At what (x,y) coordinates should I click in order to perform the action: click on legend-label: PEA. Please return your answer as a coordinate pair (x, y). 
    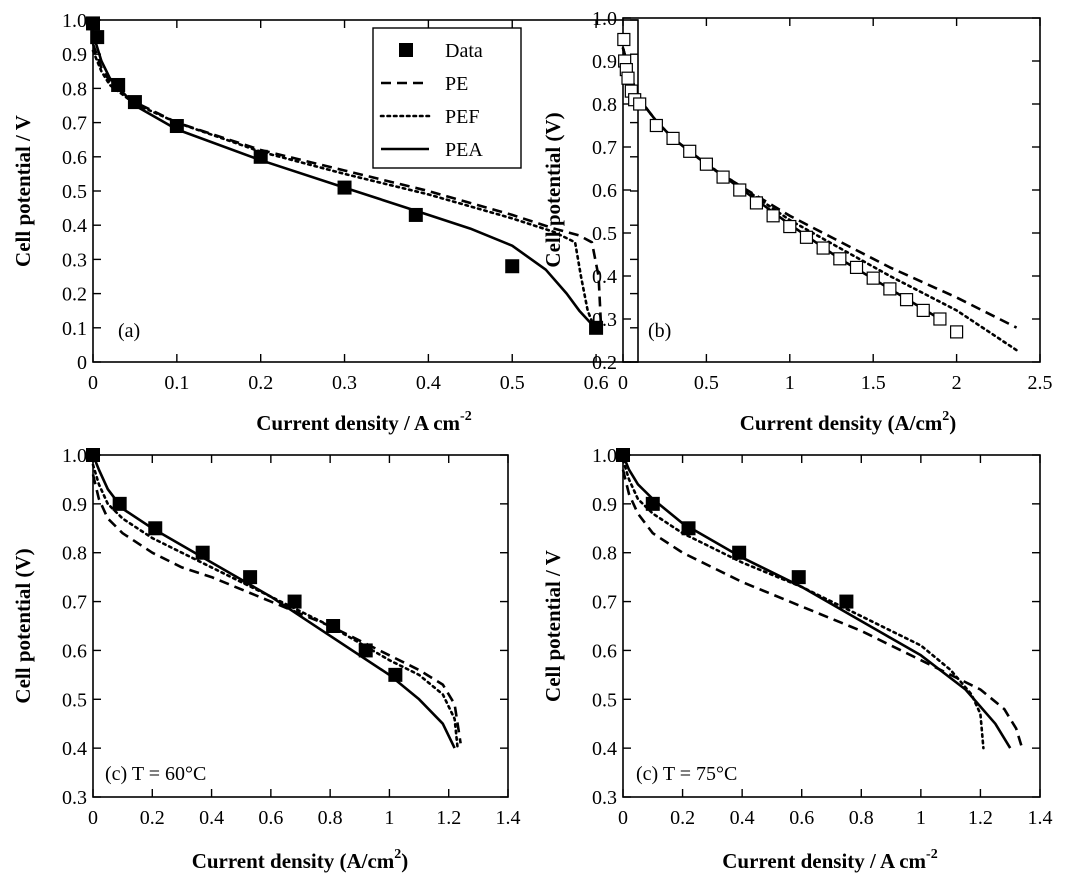
    Looking at the image, I should click on (464, 150).